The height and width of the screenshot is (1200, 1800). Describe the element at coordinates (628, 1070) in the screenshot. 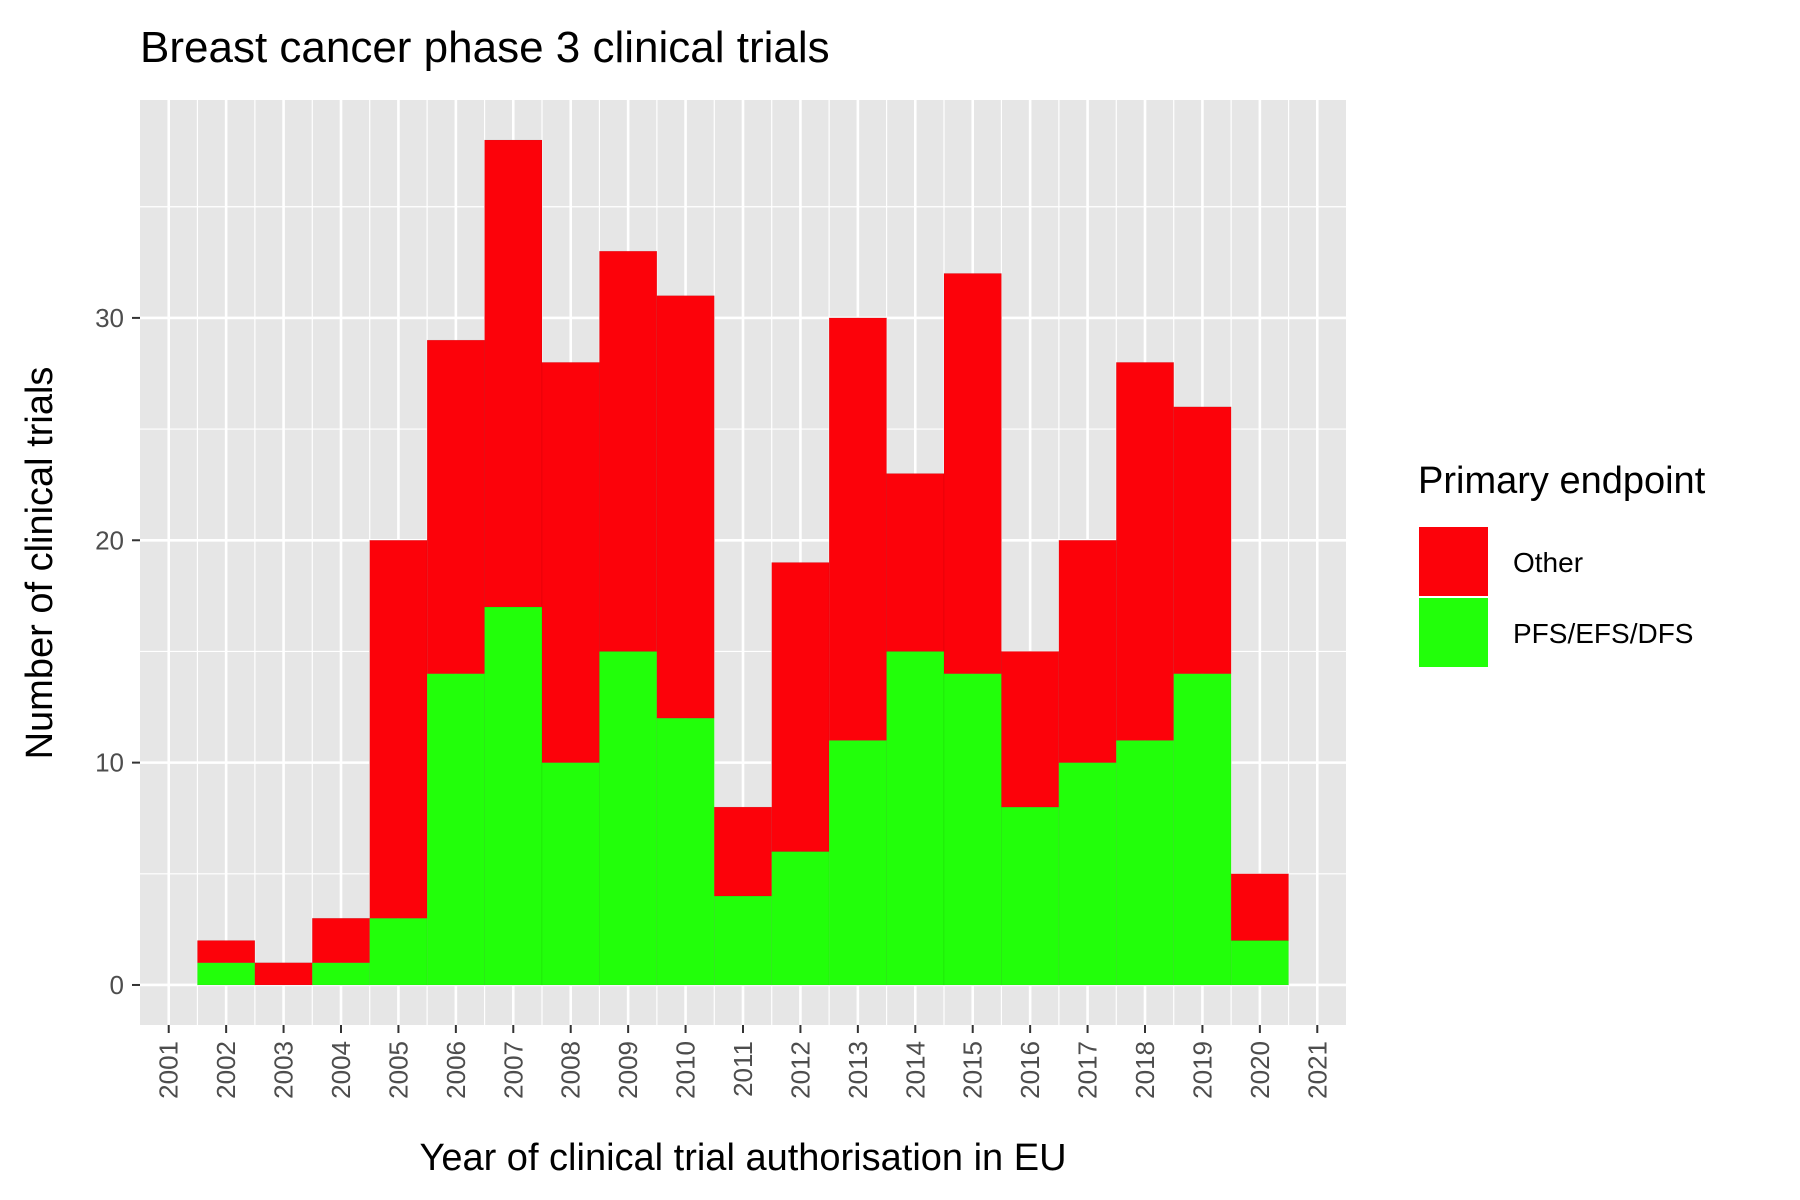

I see `x-tick-label: 2009` at that location.